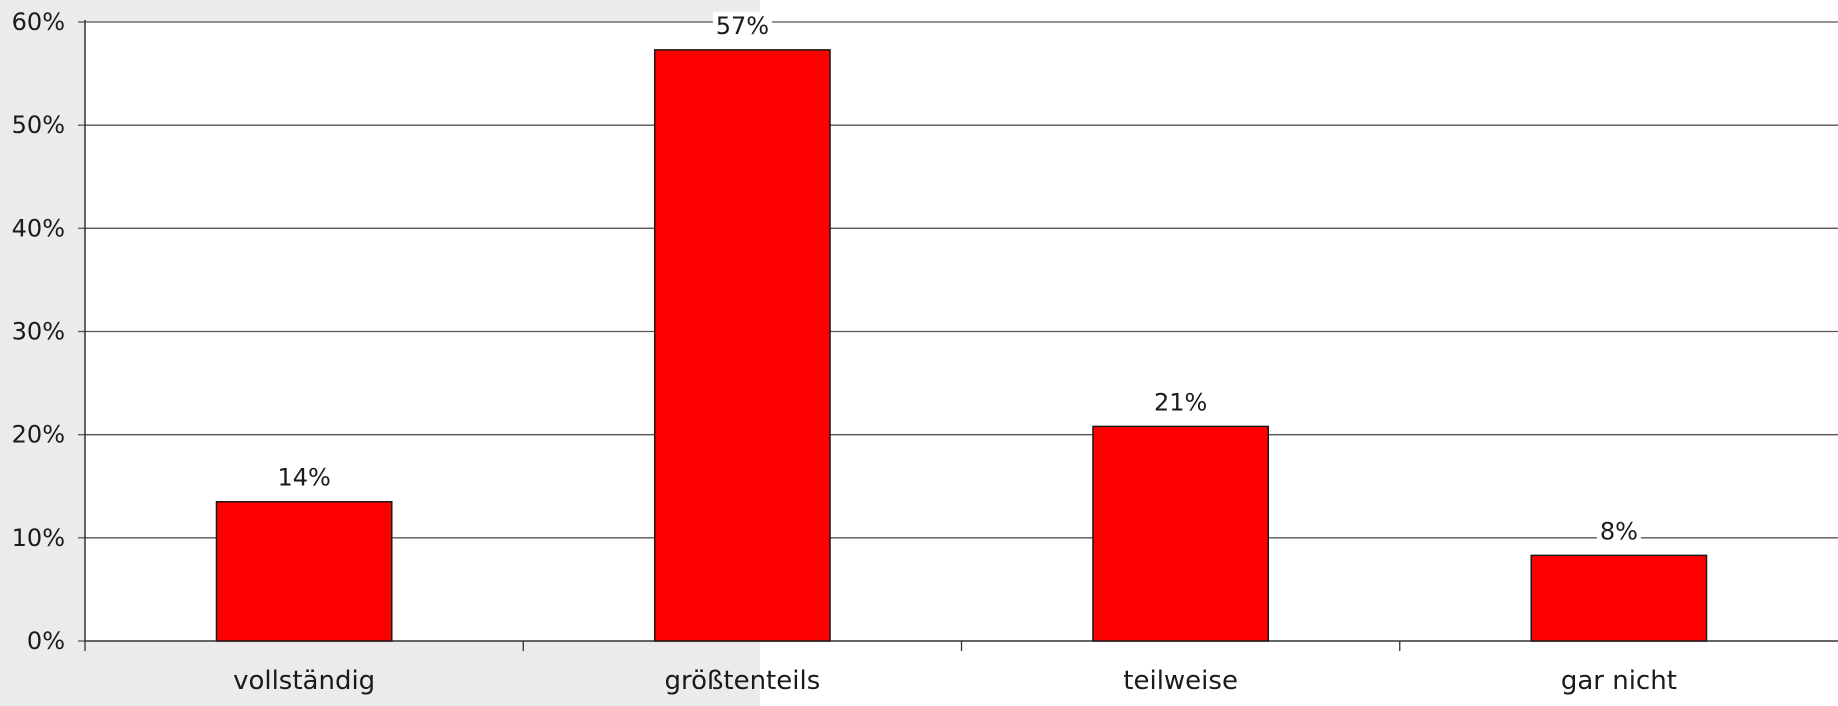  I want to click on data-label: 21%, so click(1180, 402).